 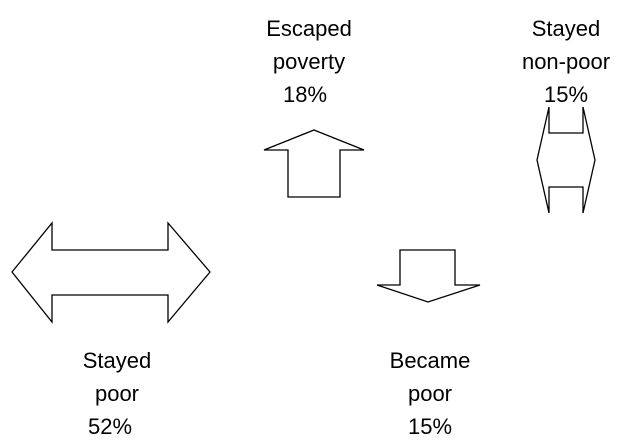 I want to click on percent-label: 52%, so click(x=110, y=426).